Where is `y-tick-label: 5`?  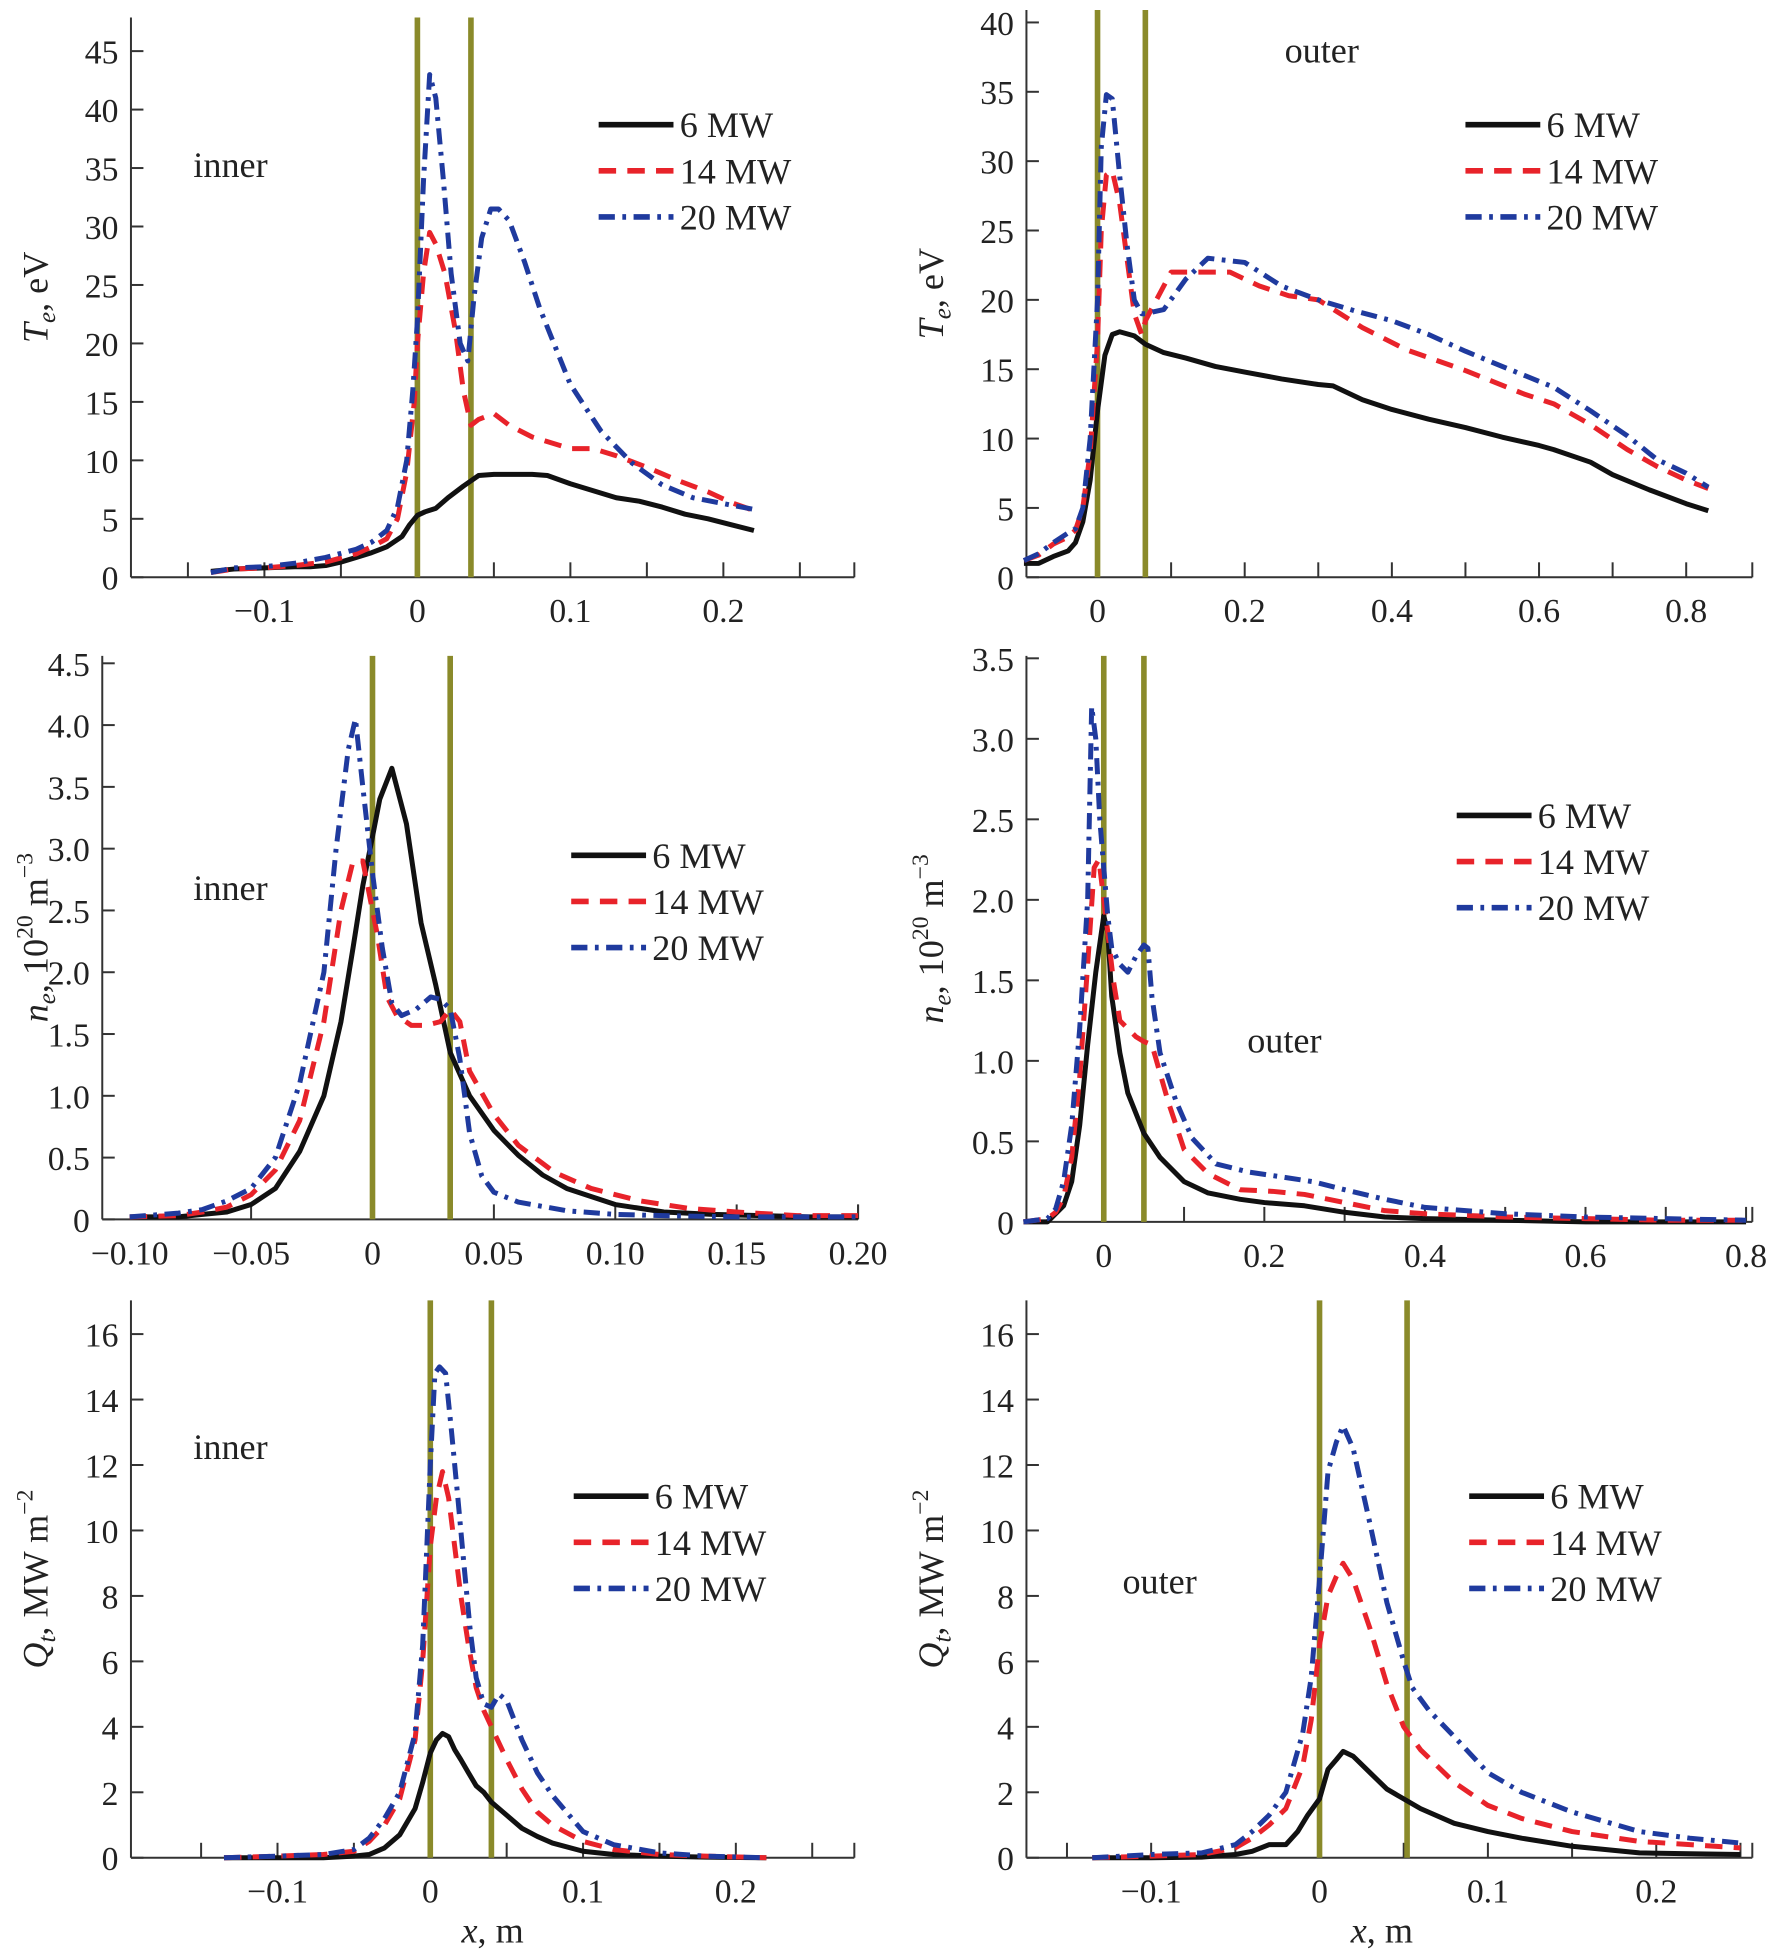 y-tick-label: 5 is located at coordinates (110, 520).